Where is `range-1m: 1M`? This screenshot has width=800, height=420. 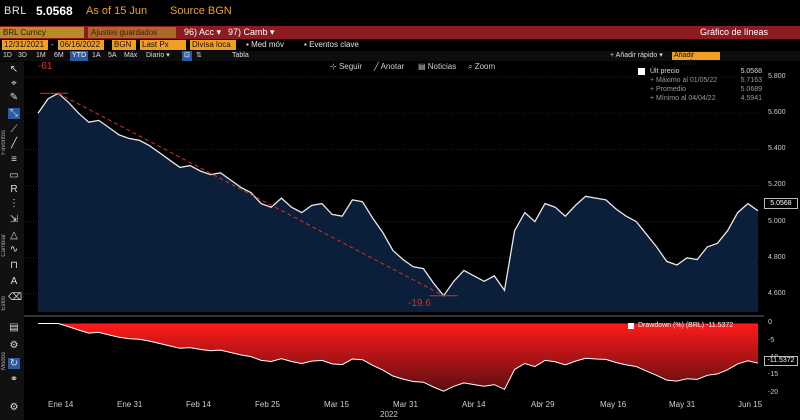 range-1m: 1M is located at coordinates (41, 55).